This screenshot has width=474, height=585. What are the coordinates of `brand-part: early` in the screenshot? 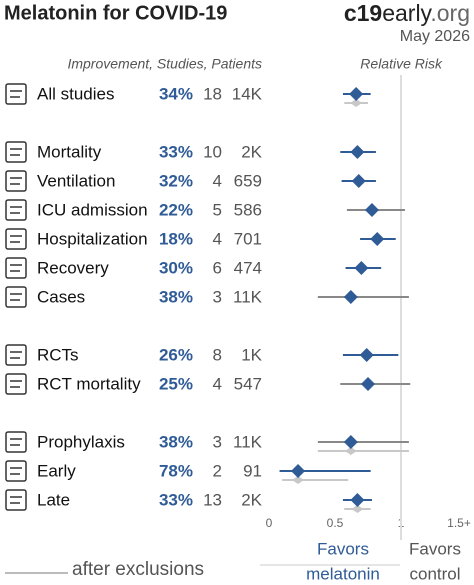 It's located at (407, 13).